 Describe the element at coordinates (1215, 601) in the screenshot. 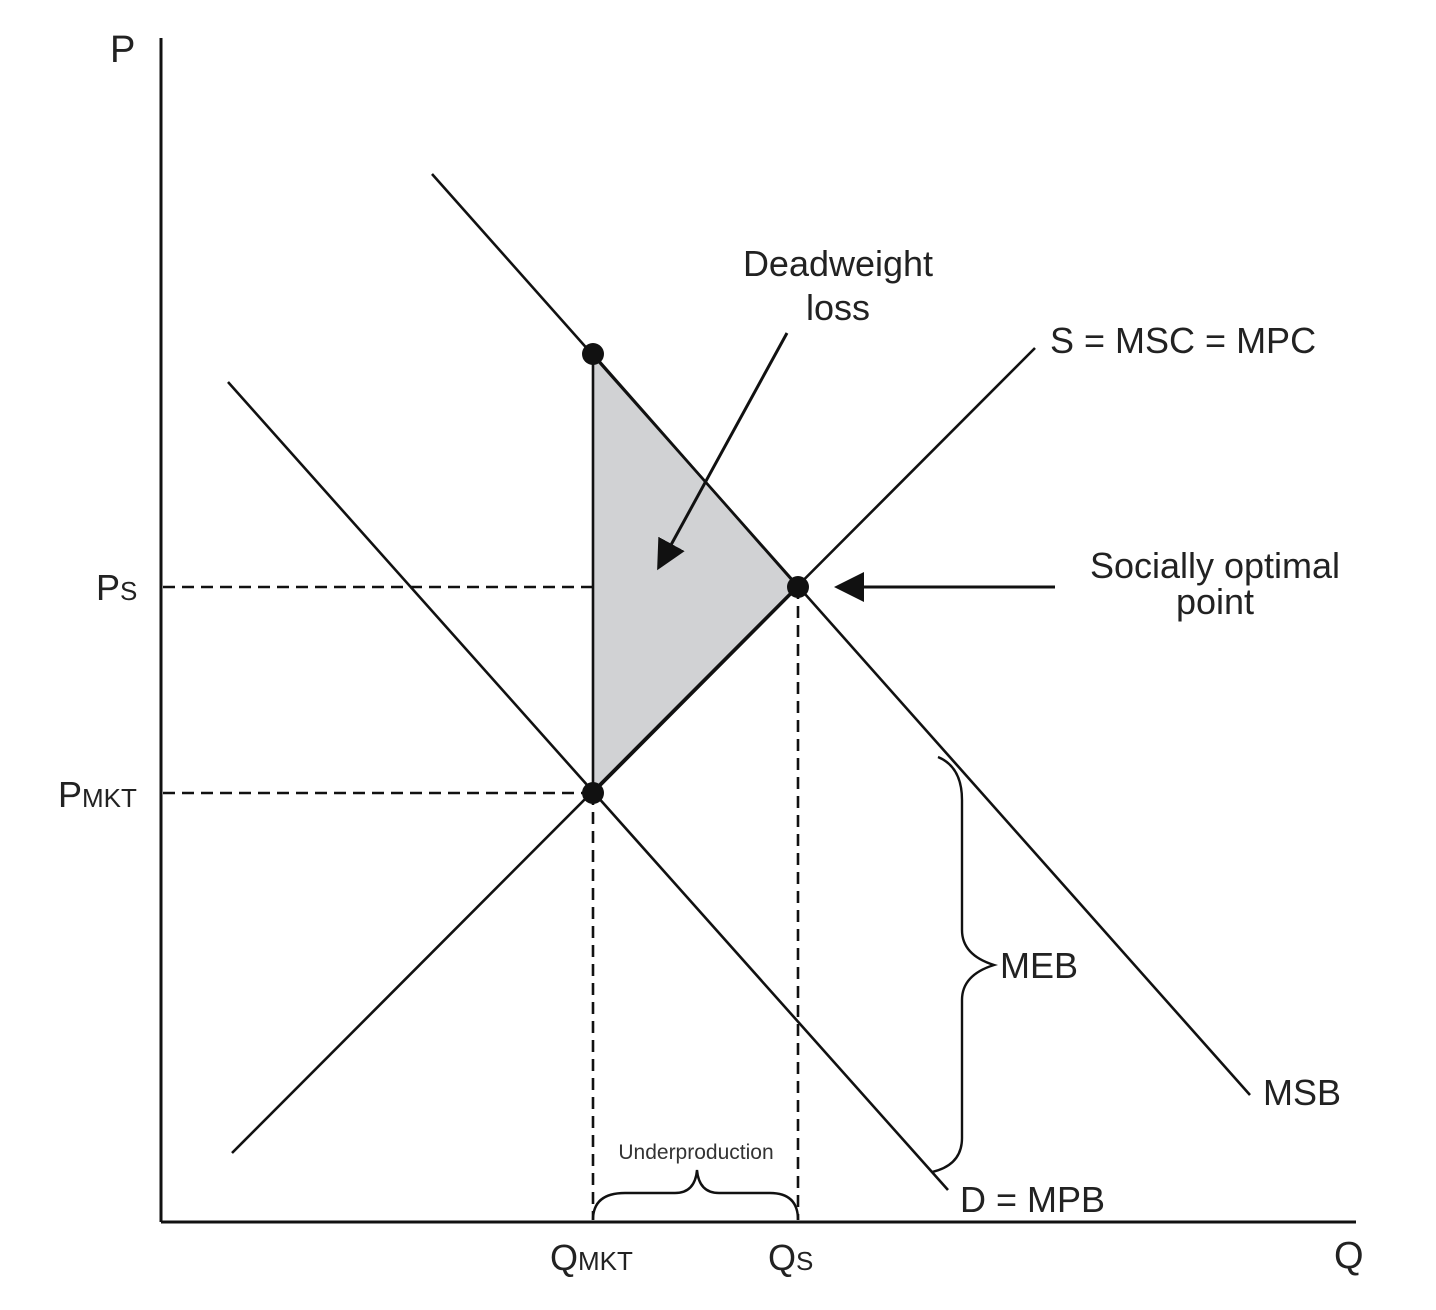

I see `socially-optimal-label-line2: point` at that location.